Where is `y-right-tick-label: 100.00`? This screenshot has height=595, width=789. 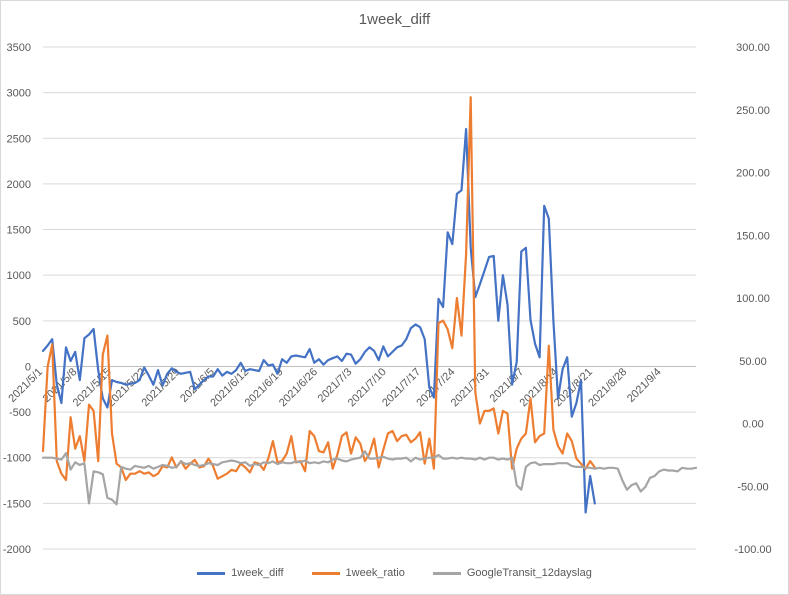
y-right-tick-label: 100.00 is located at coordinates (753, 299).